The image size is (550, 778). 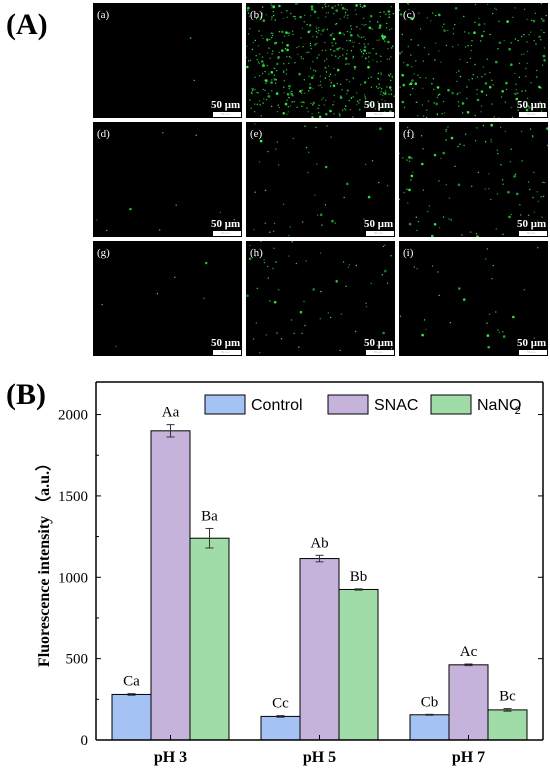 I want to click on significance-label: Cb, so click(x=430, y=702).